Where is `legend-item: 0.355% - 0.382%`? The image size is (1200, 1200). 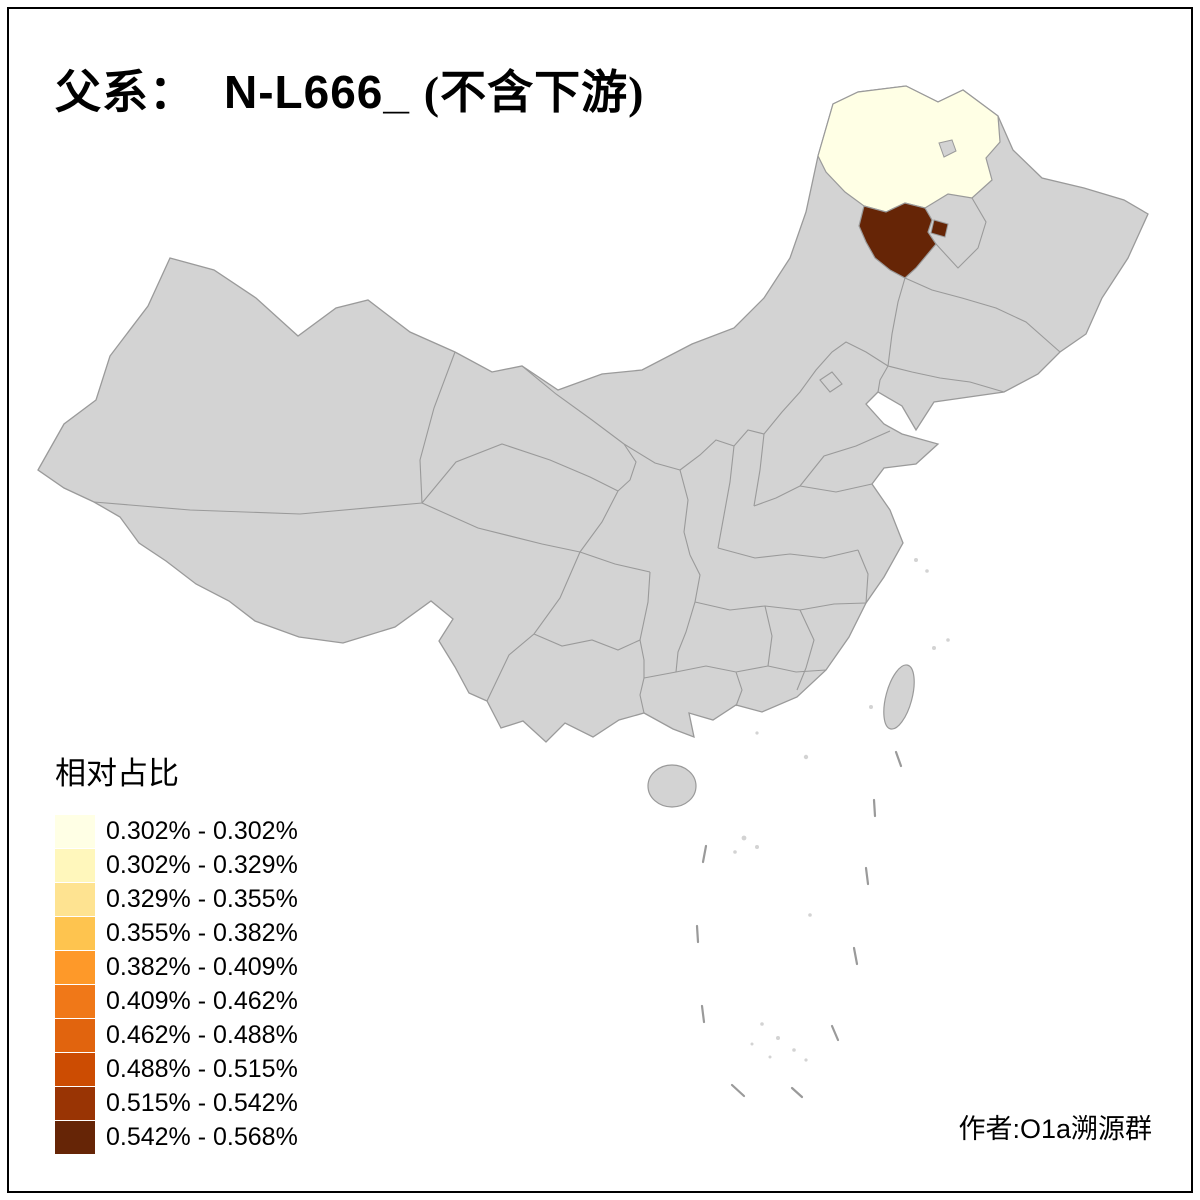
legend-item: 0.355% - 0.382% is located at coordinates (176, 933).